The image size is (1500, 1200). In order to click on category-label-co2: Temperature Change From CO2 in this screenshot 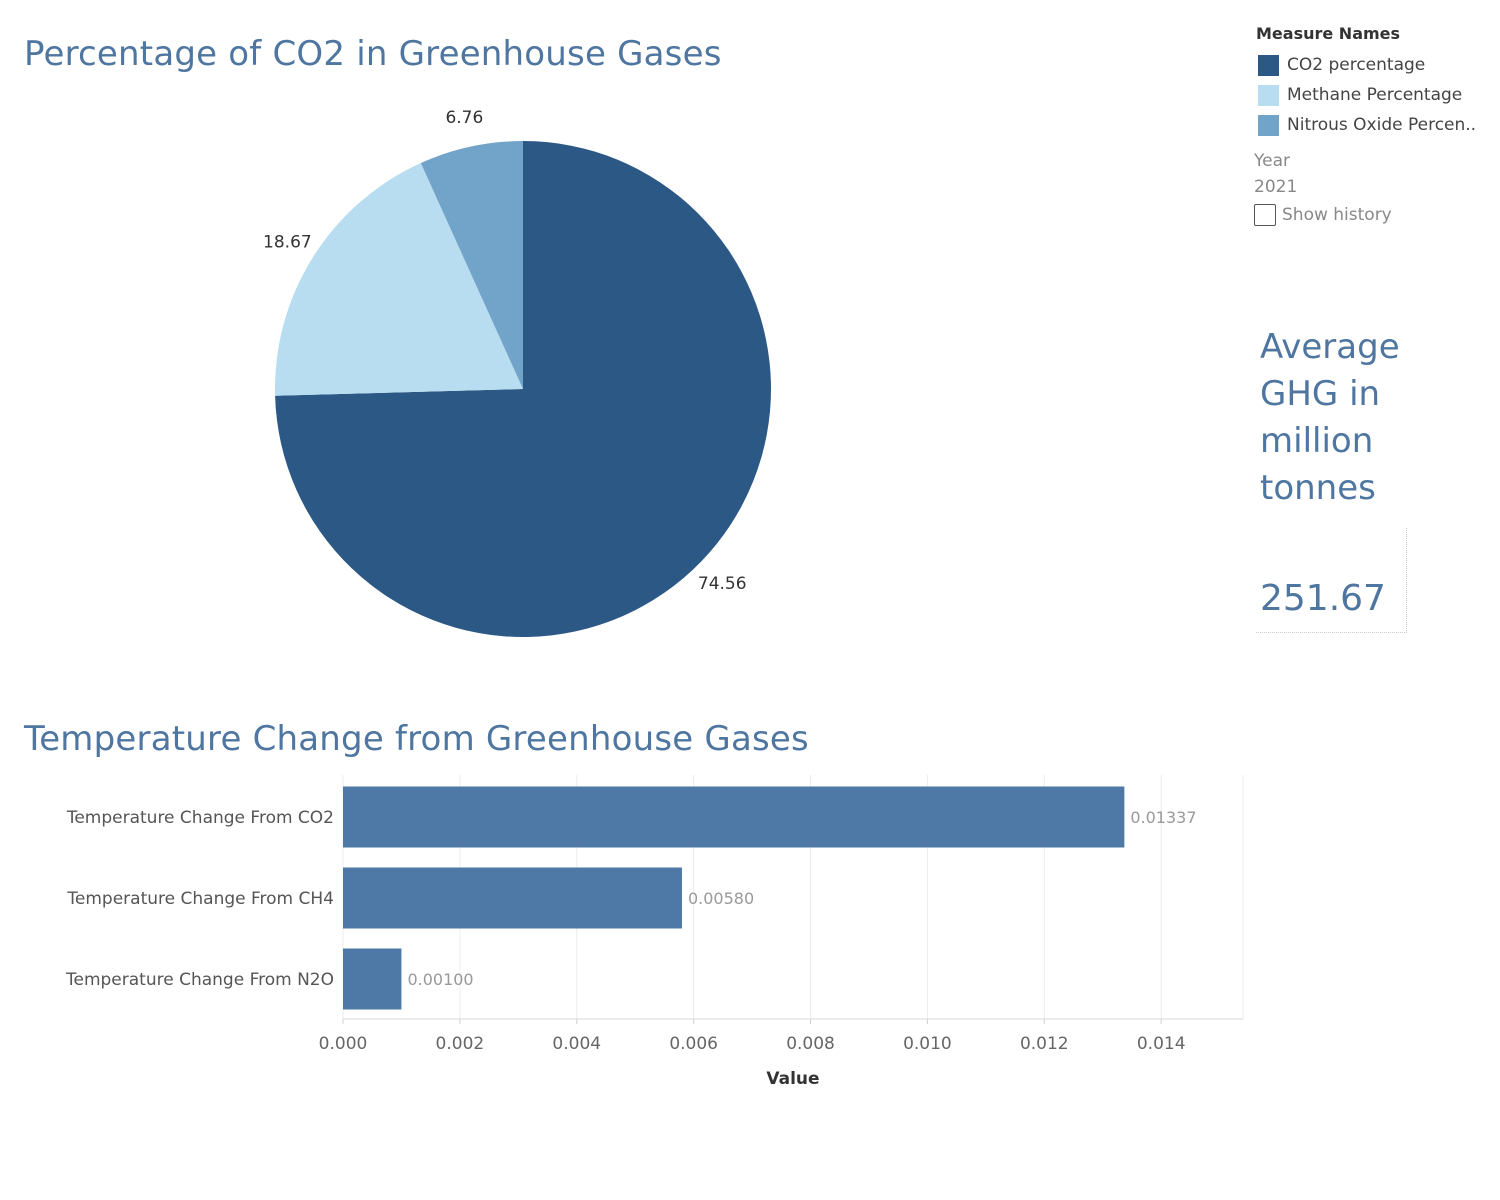, I will do `click(200, 818)`.